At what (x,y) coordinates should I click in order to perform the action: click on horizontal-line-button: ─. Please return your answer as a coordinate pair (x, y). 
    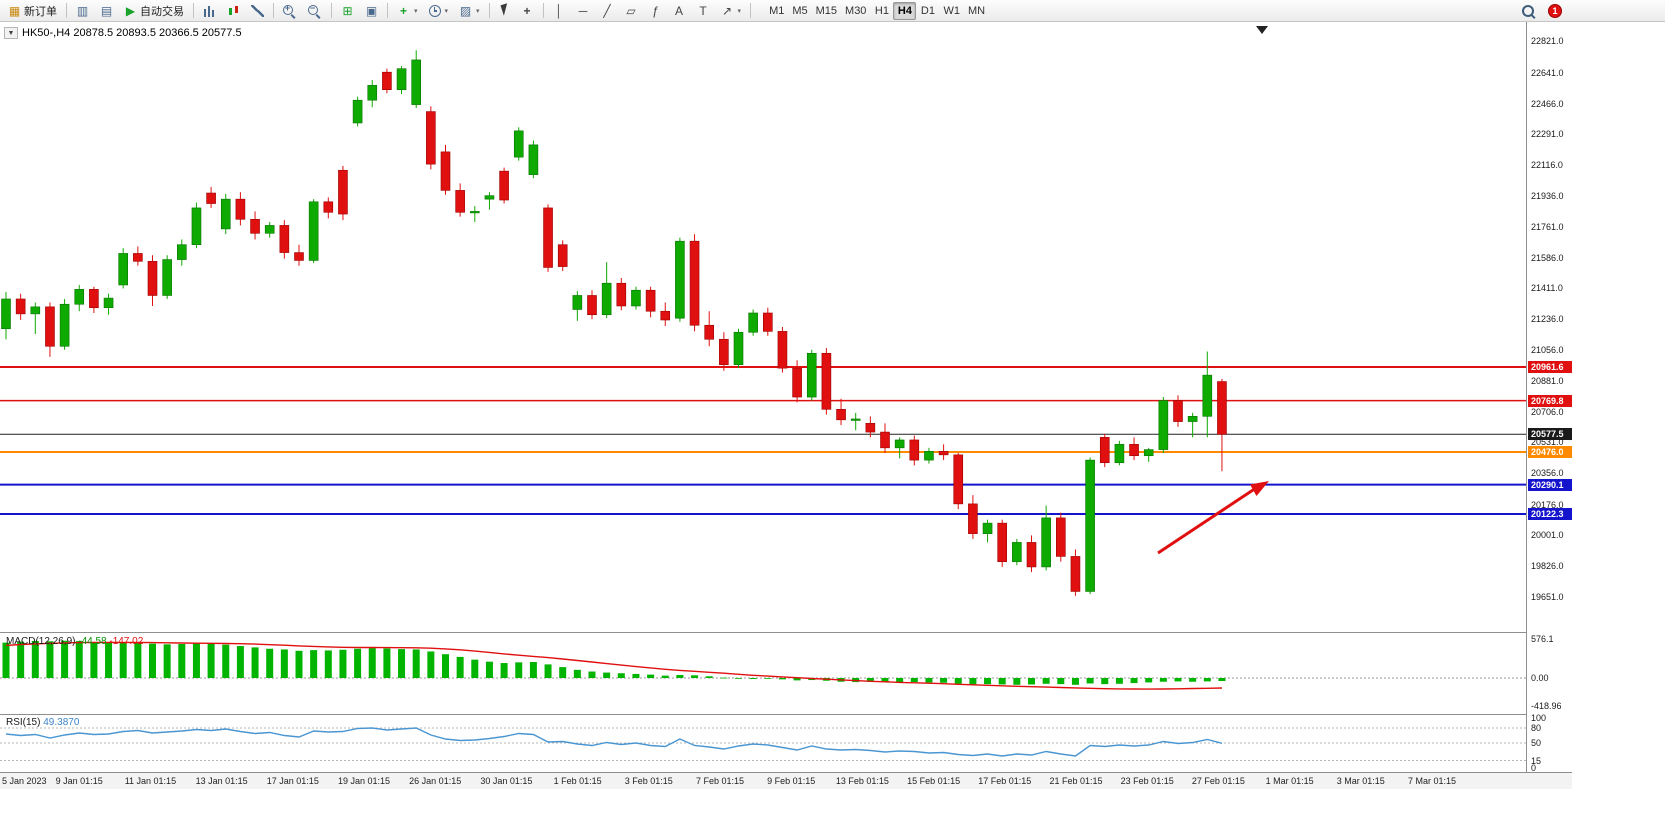
    Looking at the image, I should click on (583, 10).